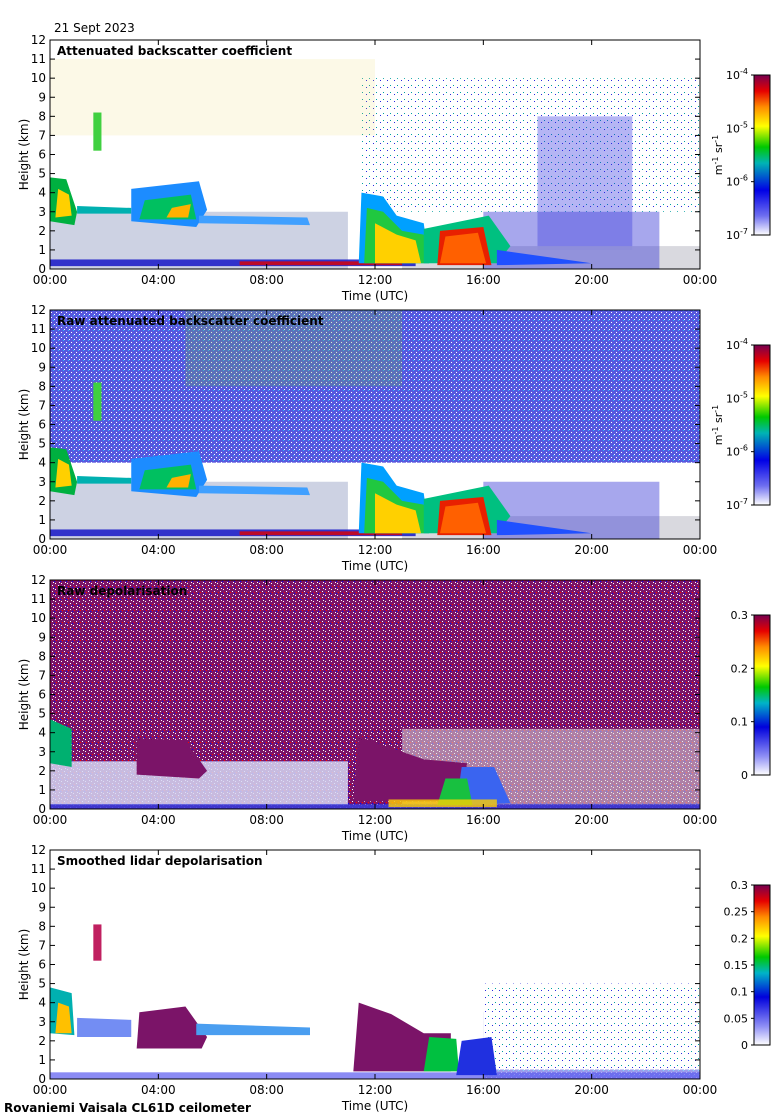  I want to click on chart-title: Smoothed lidar depolarisation, so click(160, 861).